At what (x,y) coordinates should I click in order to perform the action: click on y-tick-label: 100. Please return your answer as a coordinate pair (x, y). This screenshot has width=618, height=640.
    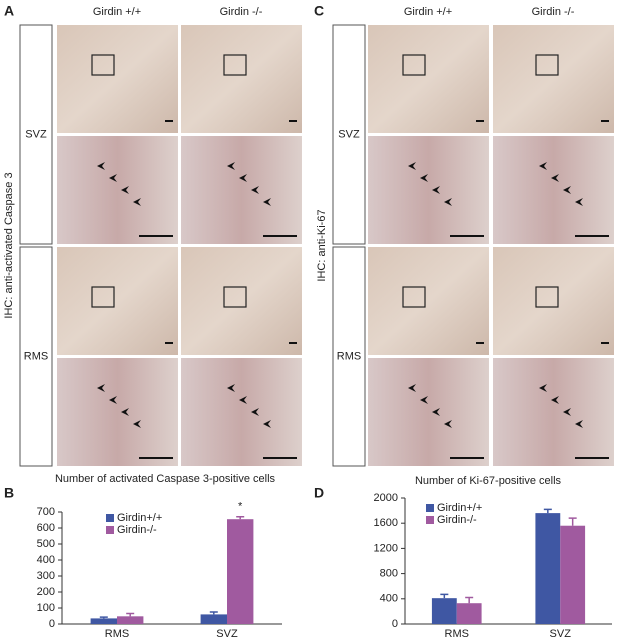
    Looking at the image, I should click on (46, 608).